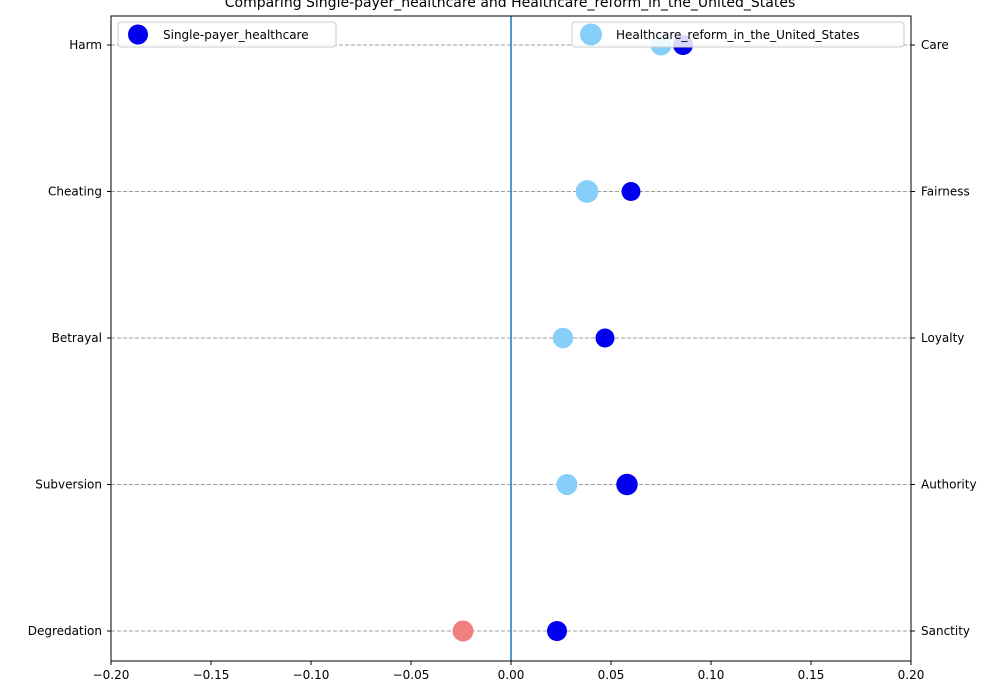  What do you see at coordinates (631, 191) in the screenshot?
I see `point-series1-fairness` at bounding box center [631, 191].